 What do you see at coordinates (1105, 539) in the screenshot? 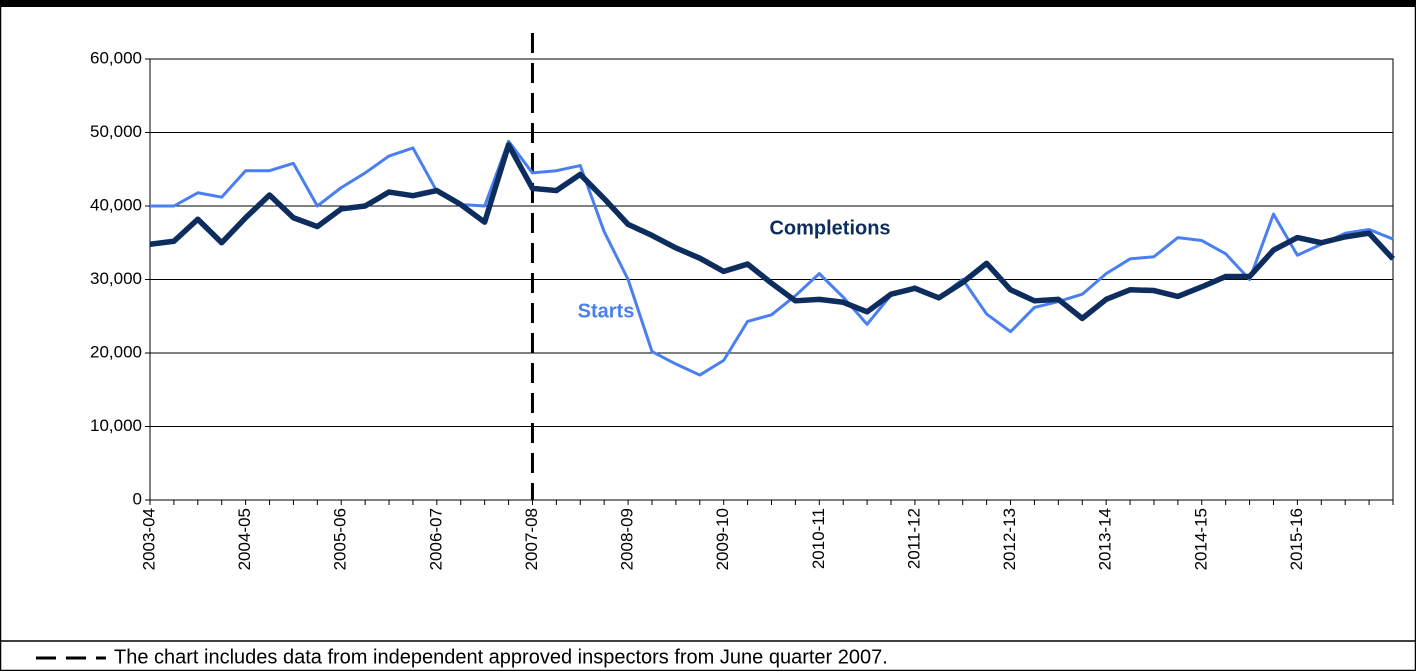
I see `x-tick-label: 2013-14` at bounding box center [1105, 539].